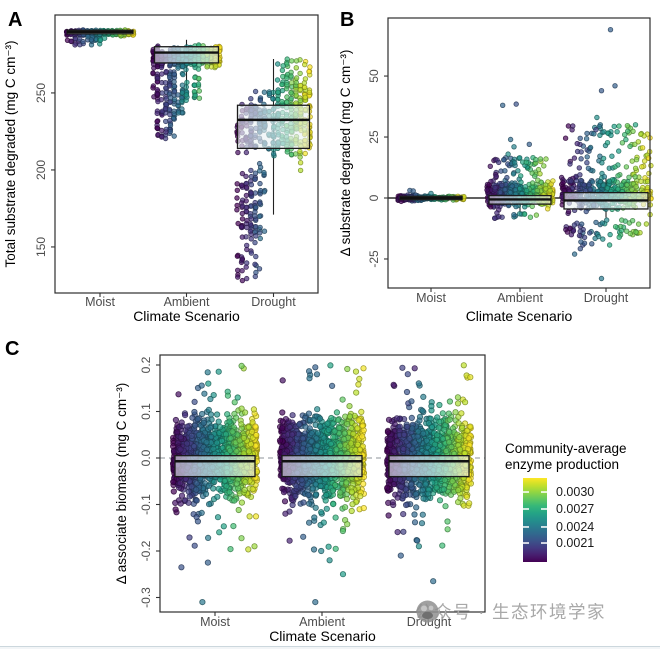 The height and width of the screenshot is (649, 660). What do you see at coordinates (374, 197) in the screenshot?
I see `svg-text: 0` at bounding box center [374, 197].